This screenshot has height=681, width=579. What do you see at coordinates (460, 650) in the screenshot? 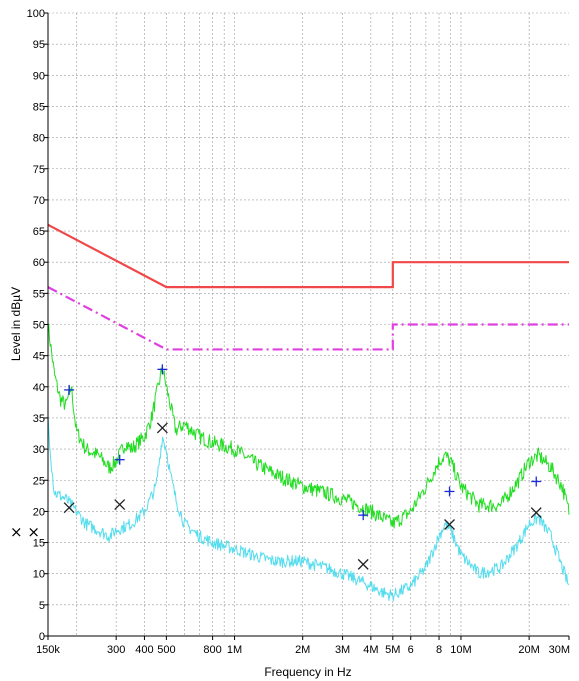
I see `x-tick-label: 10M` at bounding box center [460, 650].